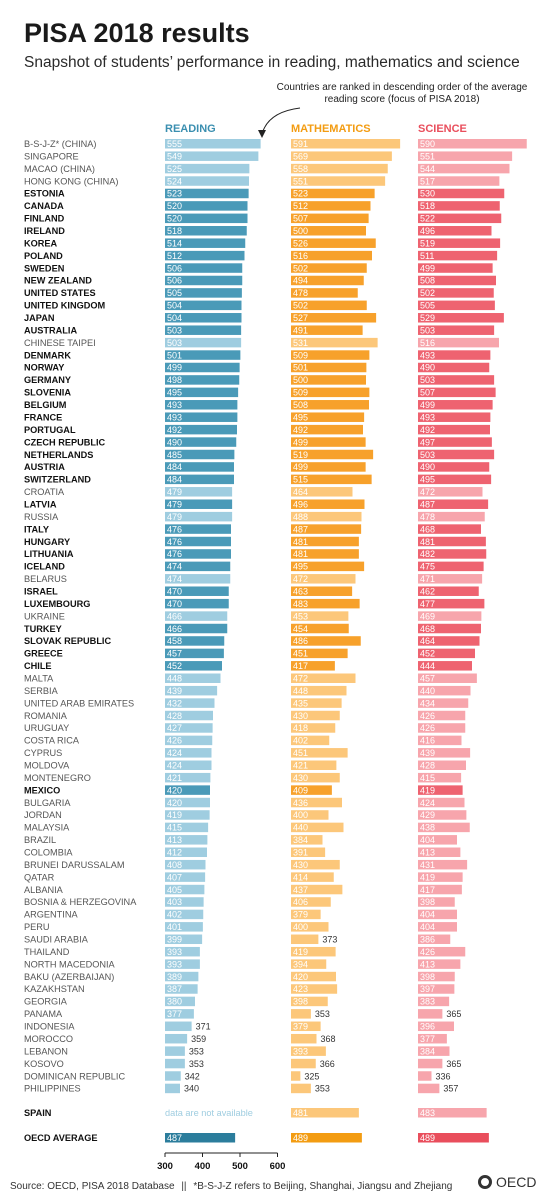 The image size is (556, 1200). Describe the element at coordinates (44, 492) in the screenshot. I see `country-label: CROATIA` at that location.